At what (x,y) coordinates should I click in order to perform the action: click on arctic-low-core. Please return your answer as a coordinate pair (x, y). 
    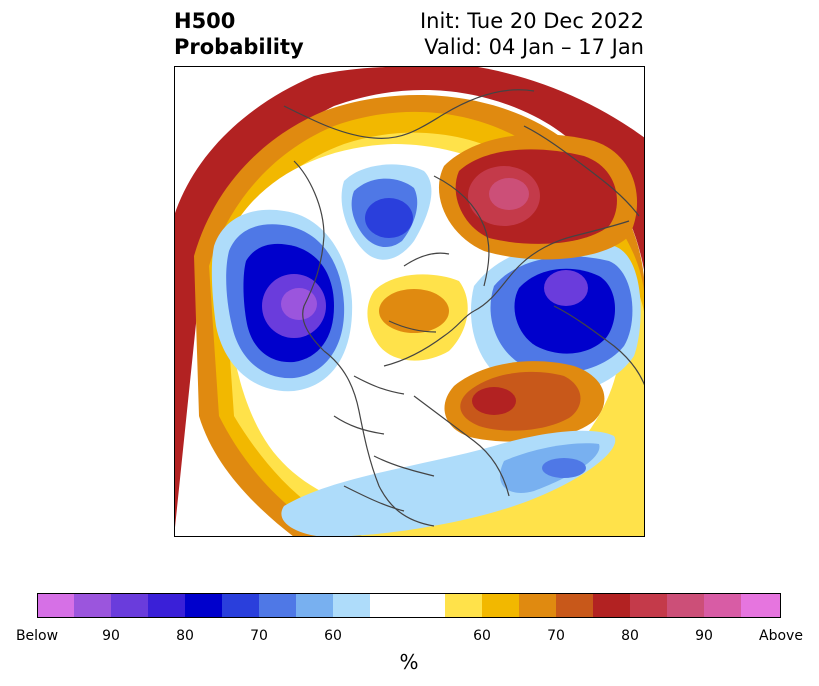
    Looking at the image, I should click on (389, 218).